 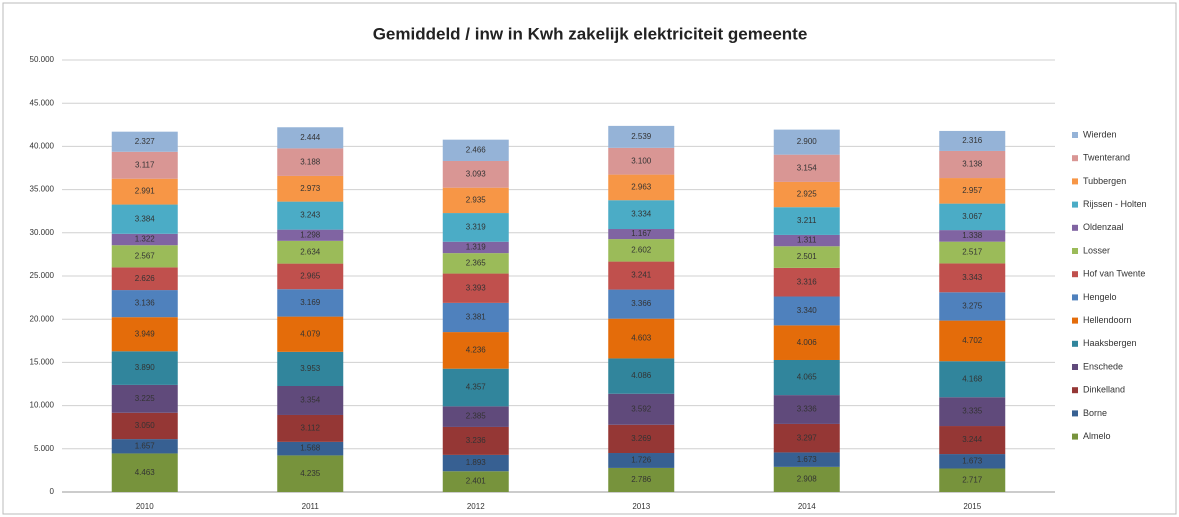 I want to click on legend-label: Dinkelland, so click(x=1104, y=390).